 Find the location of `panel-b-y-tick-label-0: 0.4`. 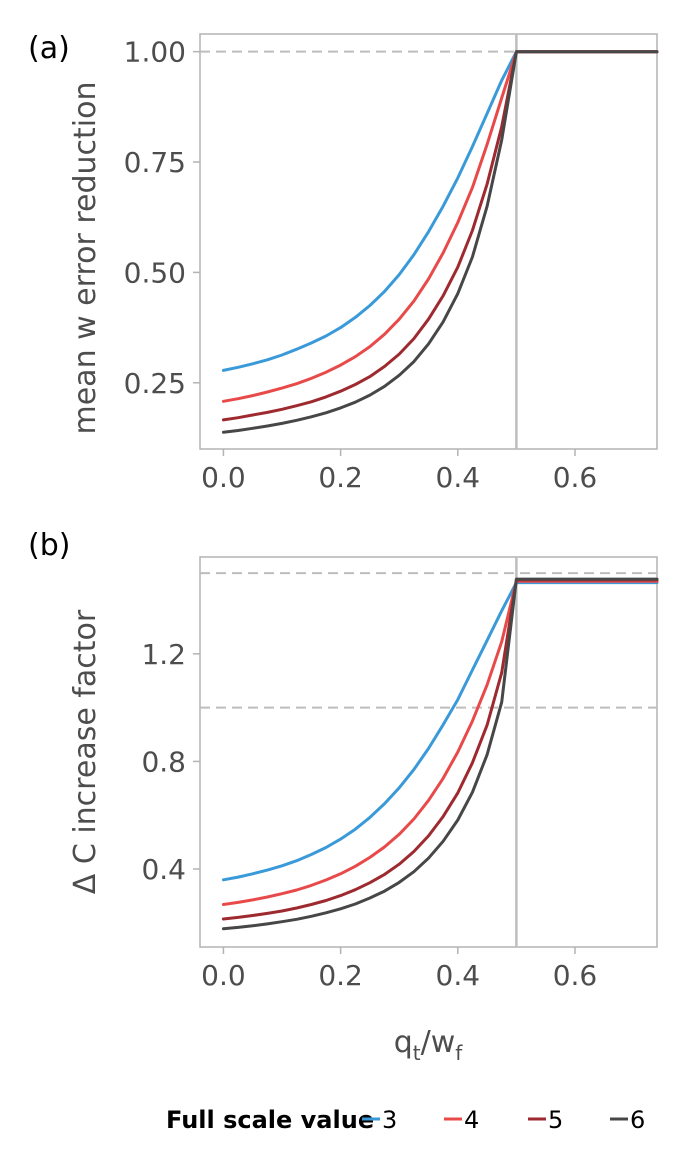

panel-b-y-tick-label-0: 0.4 is located at coordinates (163, 869).